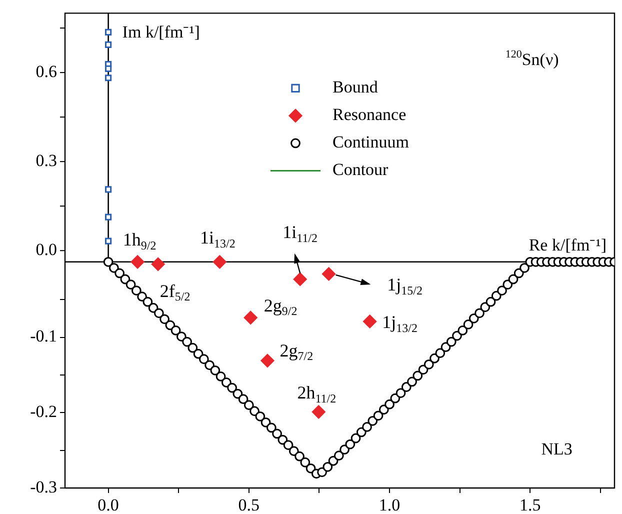 The width and height of the screenshot is (622, 514). I want to click on x-tick-label: 0.5, so click(249, 505).